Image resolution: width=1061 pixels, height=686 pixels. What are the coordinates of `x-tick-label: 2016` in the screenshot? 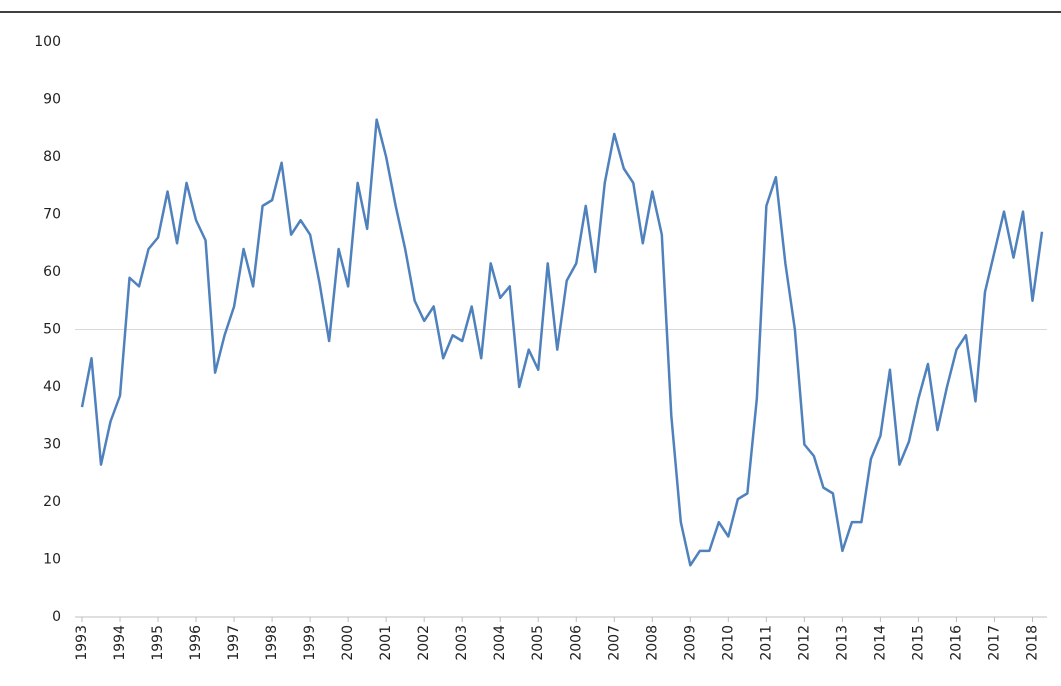 It's located at (956, 643).